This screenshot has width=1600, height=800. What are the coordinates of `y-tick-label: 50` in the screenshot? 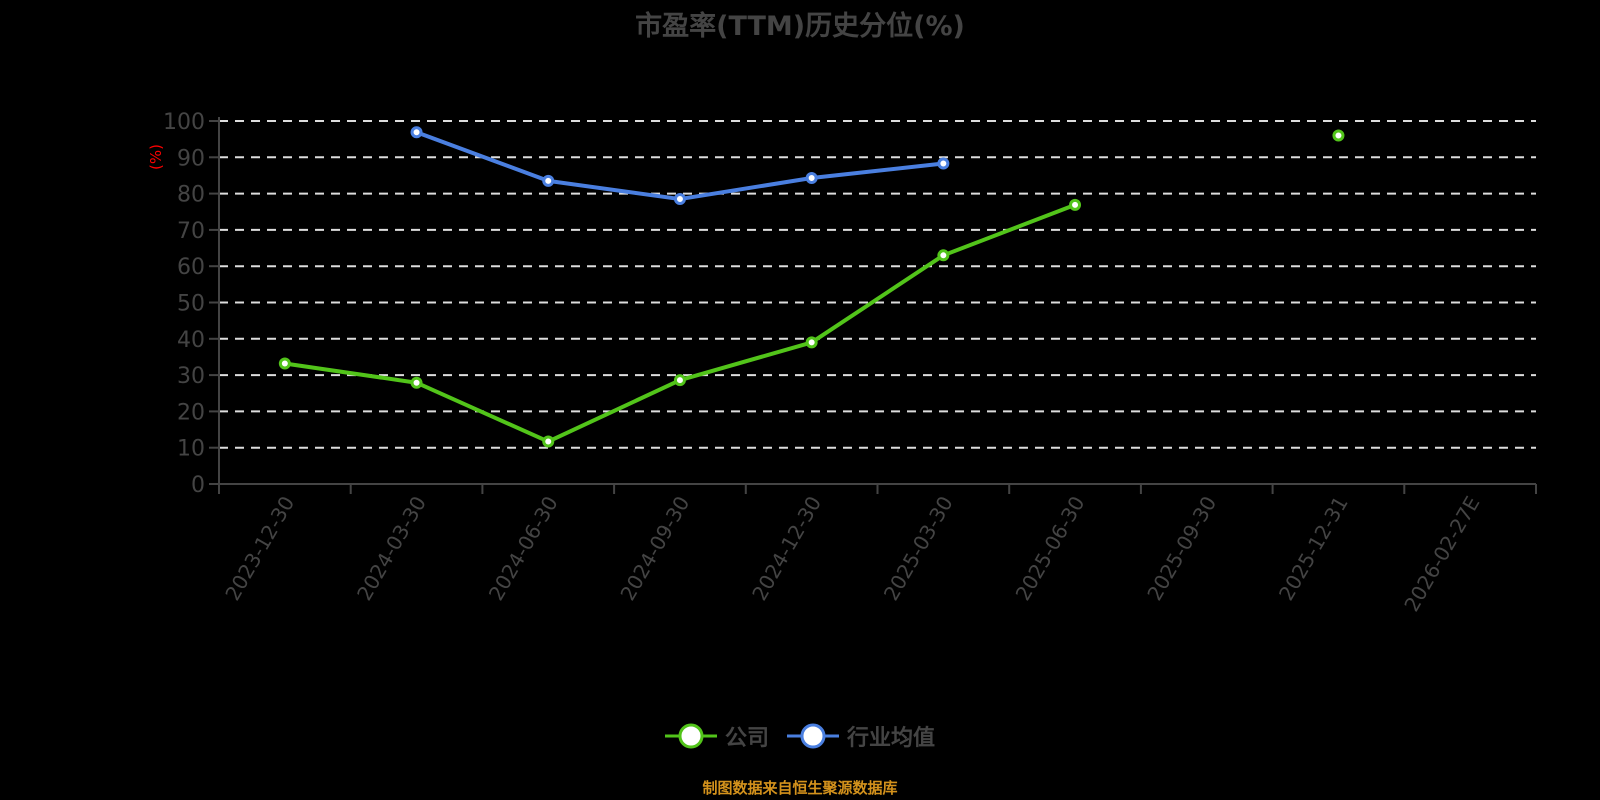 It's located at (191, 304).